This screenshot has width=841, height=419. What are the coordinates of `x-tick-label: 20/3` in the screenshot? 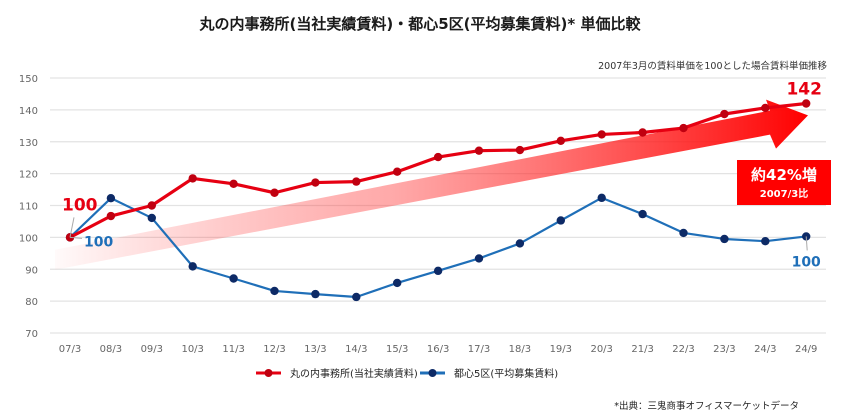 It's located at (601, 349).